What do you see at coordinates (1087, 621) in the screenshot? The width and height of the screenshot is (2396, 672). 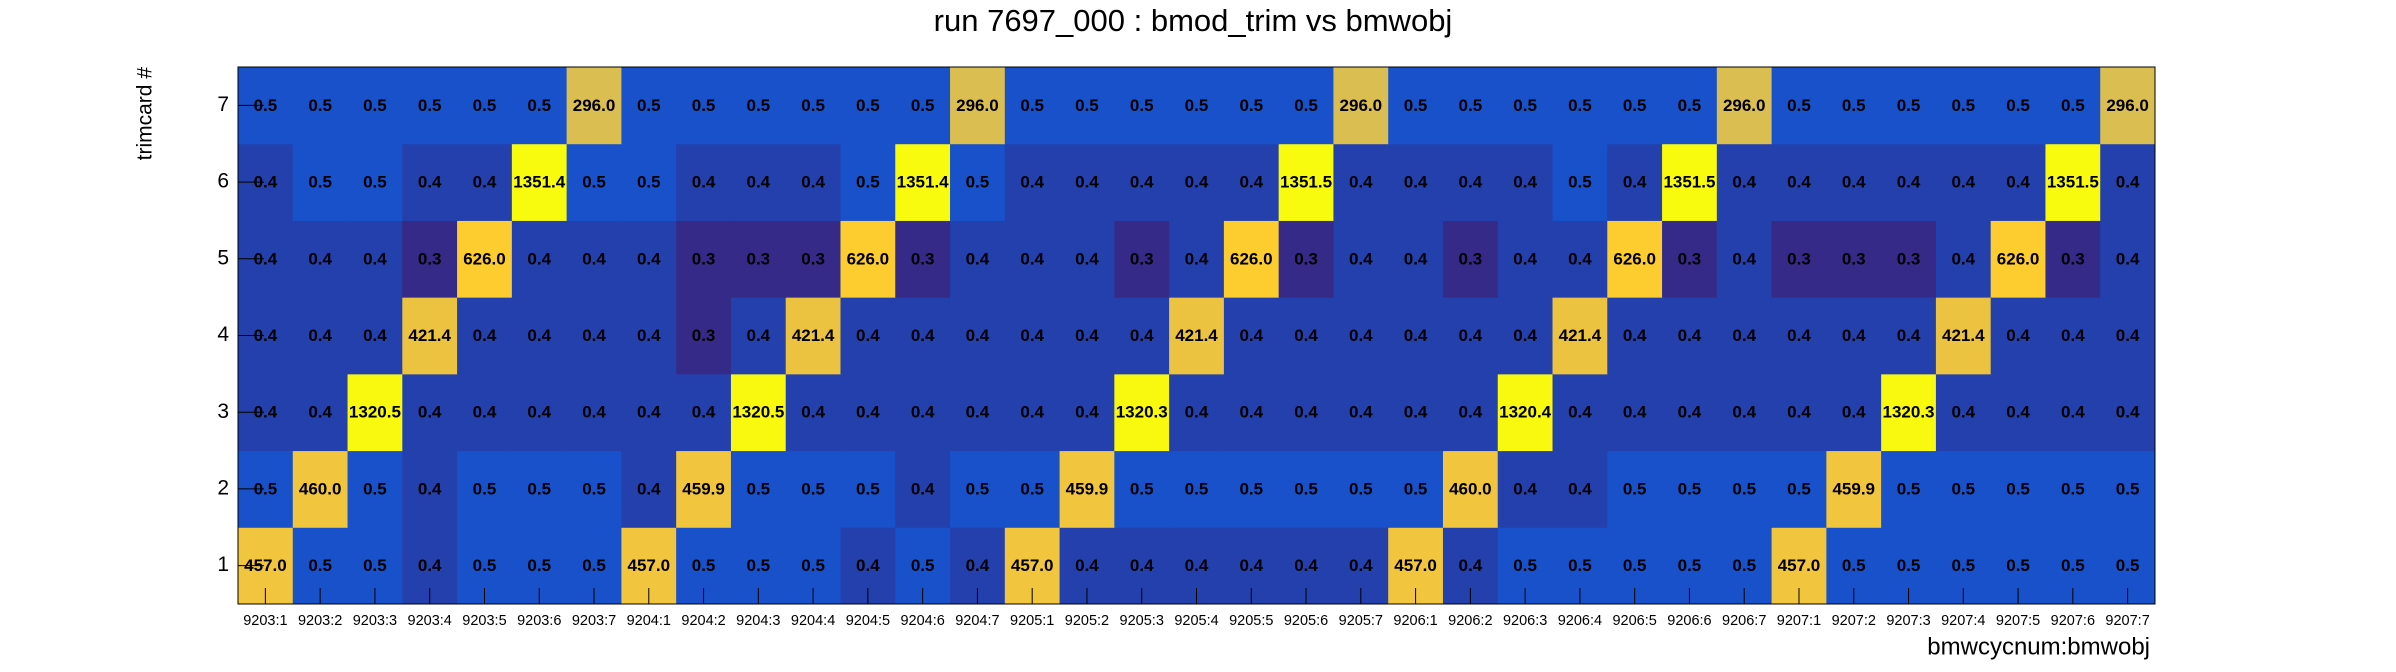 I see `x-tick-label: 9205:2` at bounding box center [1087, 621].